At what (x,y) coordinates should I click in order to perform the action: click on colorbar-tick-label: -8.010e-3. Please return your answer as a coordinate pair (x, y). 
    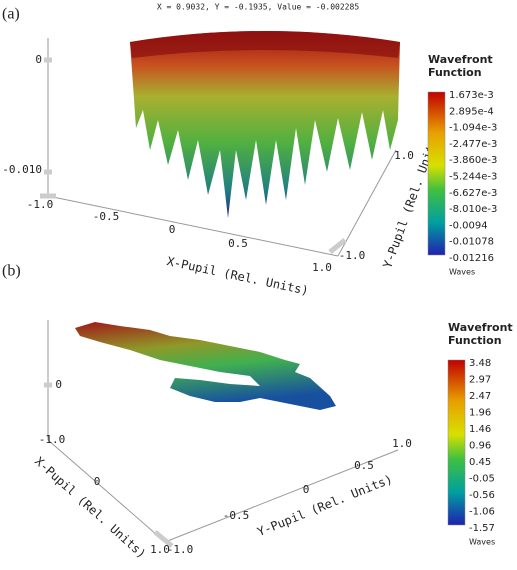
    Looking at the image, I should click on (473, 209).